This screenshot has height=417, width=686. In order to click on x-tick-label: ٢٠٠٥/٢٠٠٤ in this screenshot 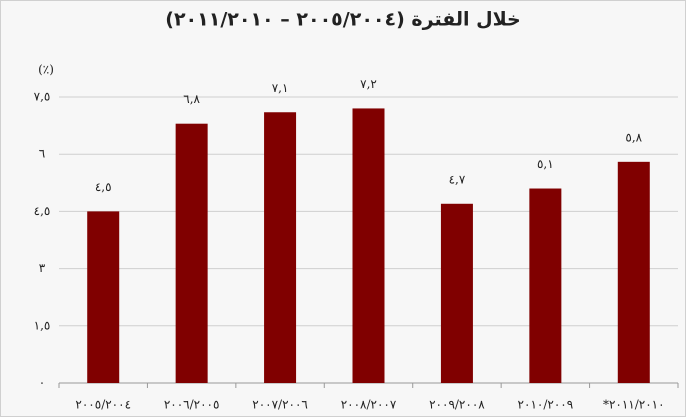, I will do `click(103, 405)`.